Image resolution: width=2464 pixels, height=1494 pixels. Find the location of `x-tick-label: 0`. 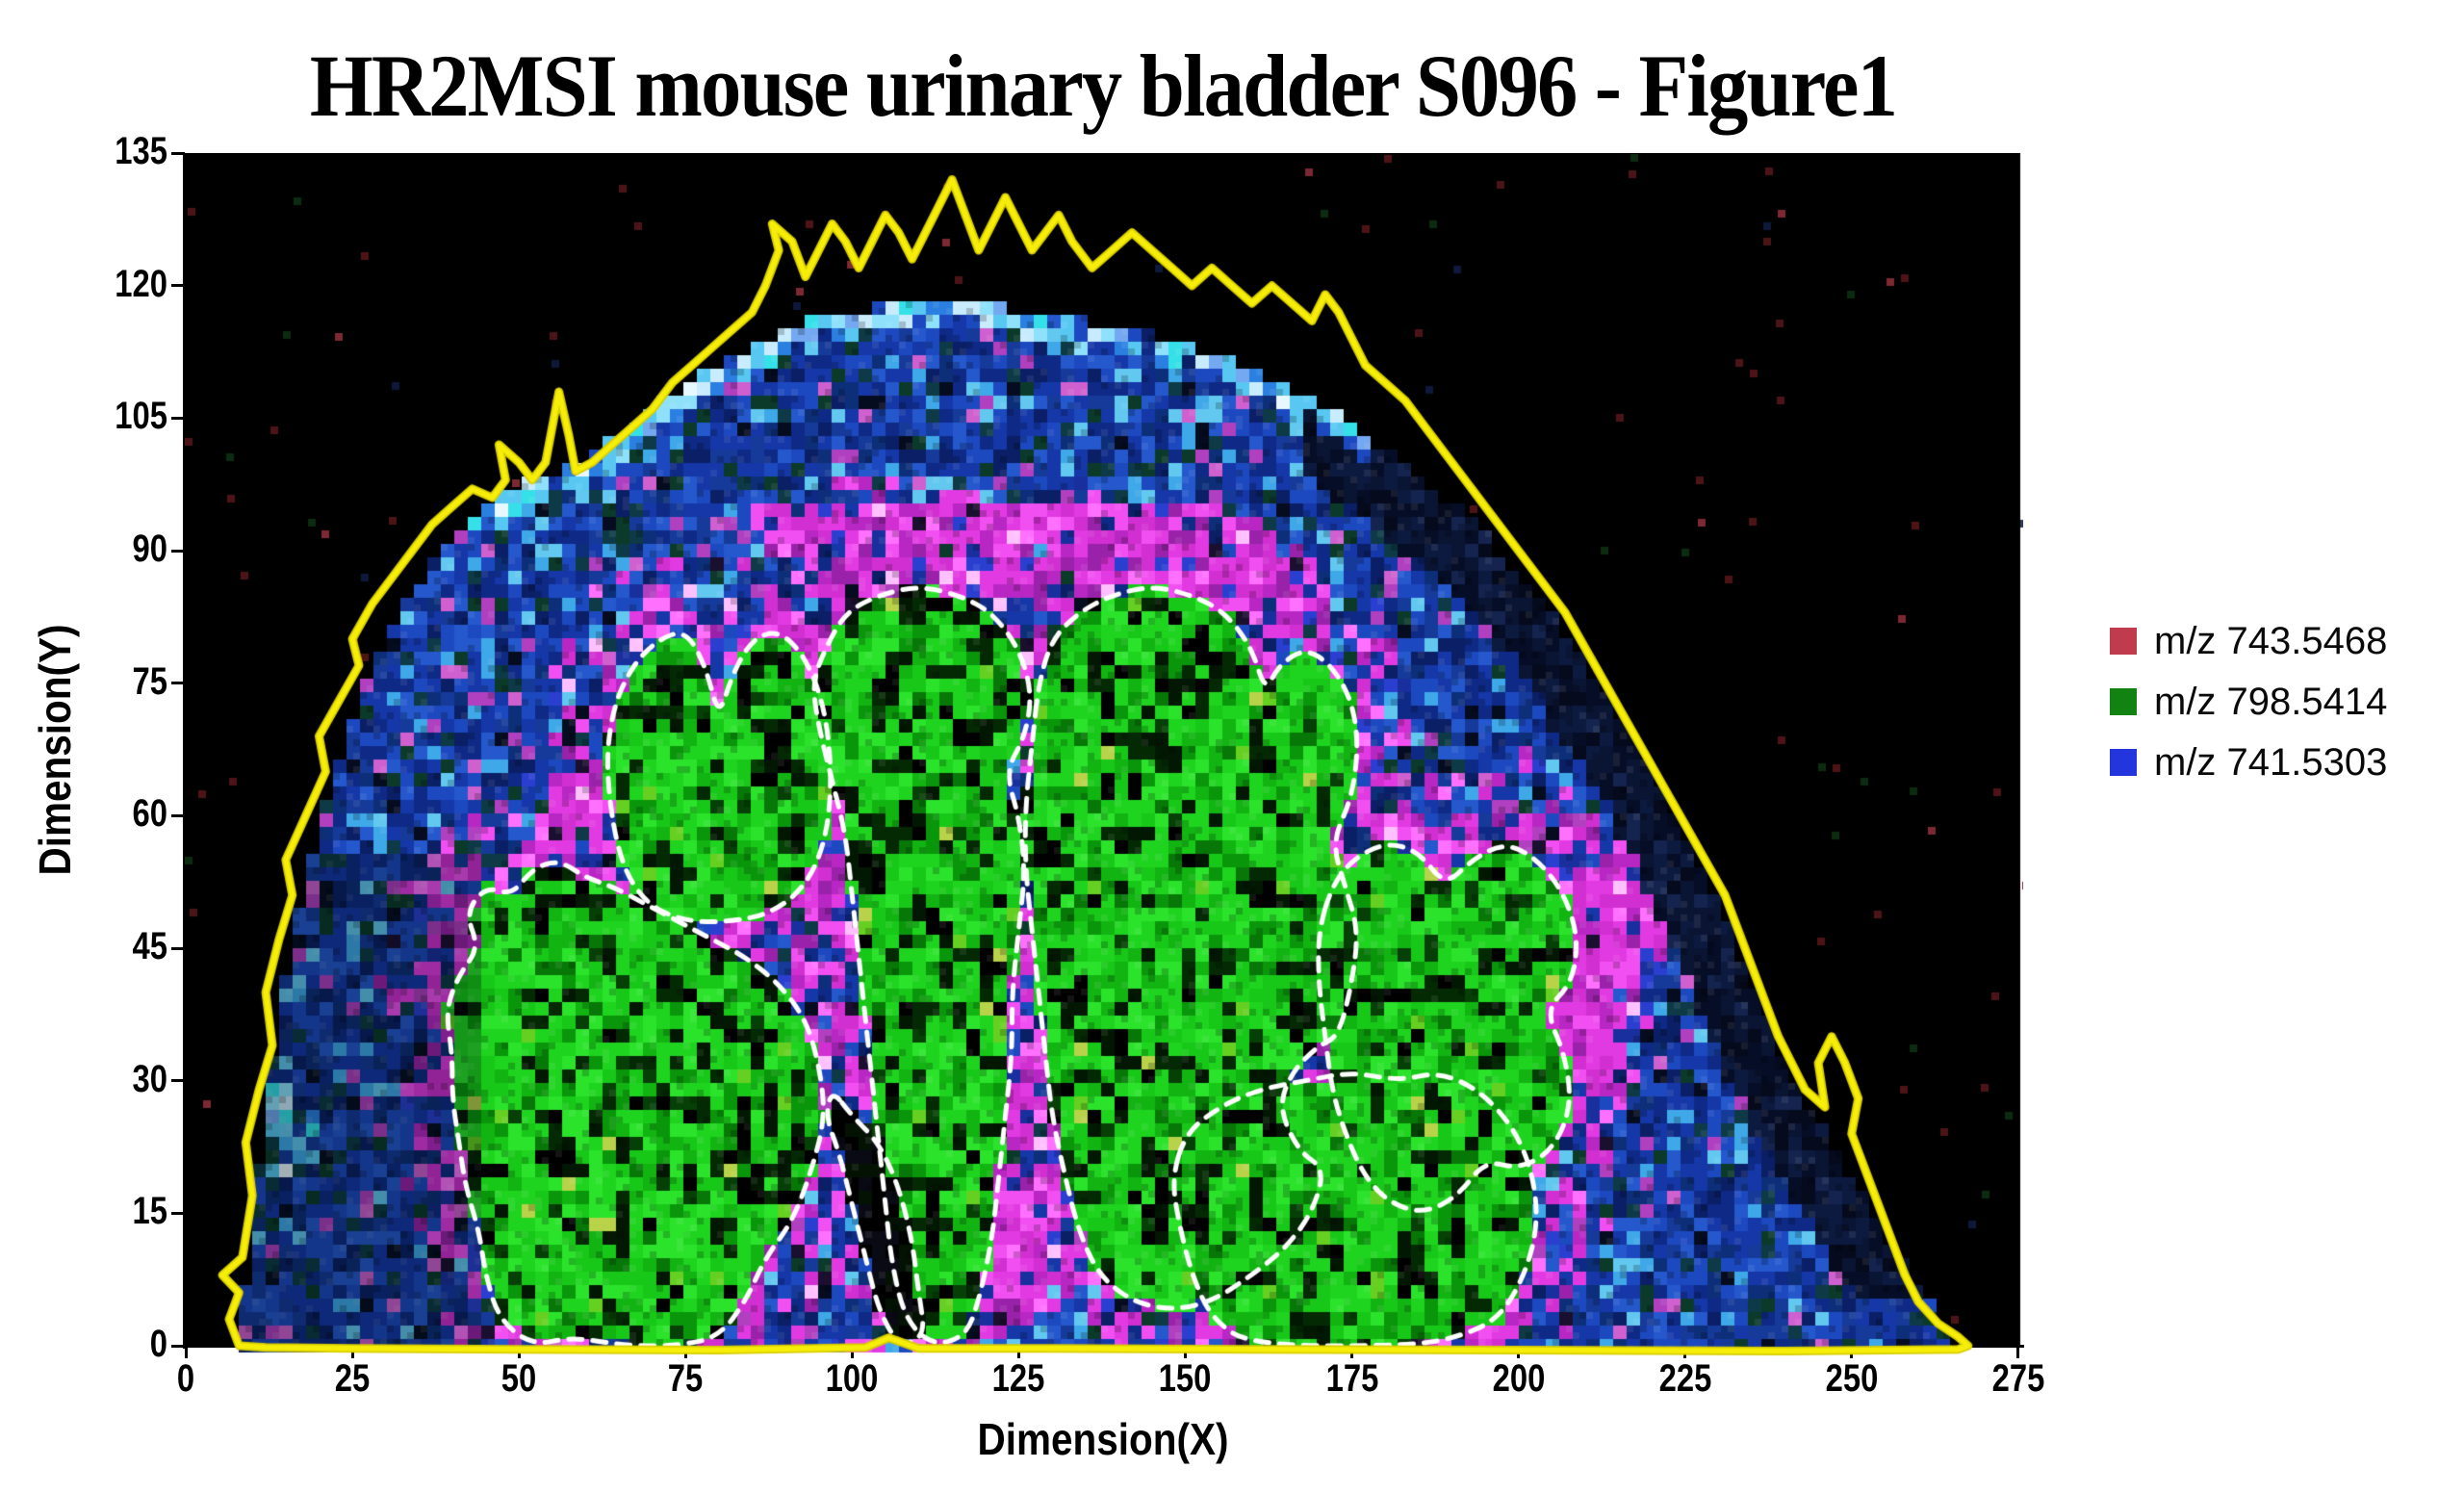

x-tick-label: 0 is located at coordinates (185, 1378).